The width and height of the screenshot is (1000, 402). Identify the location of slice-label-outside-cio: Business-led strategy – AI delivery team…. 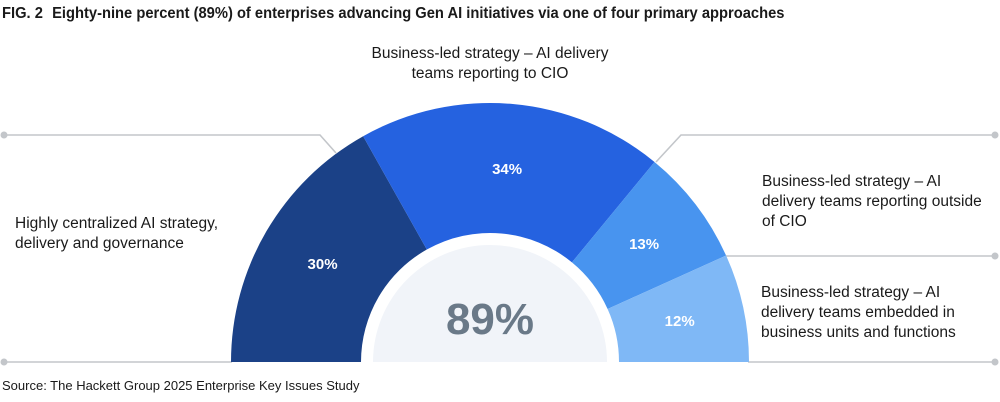
(872, 201).